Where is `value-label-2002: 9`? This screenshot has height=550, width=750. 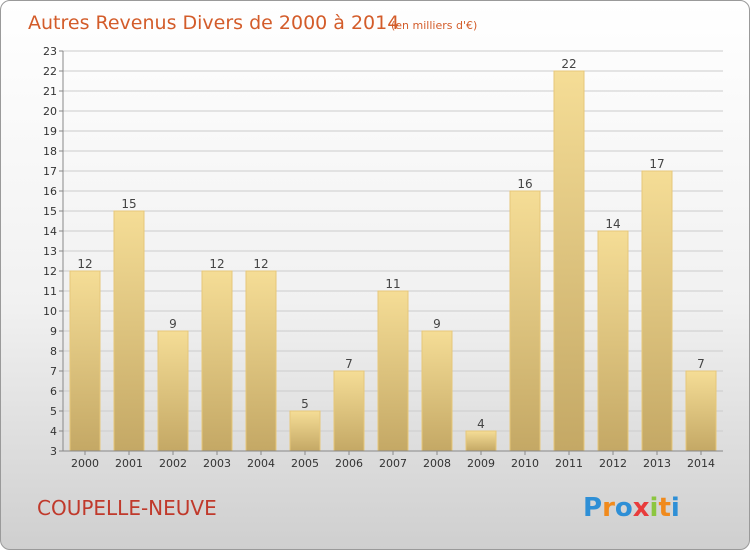 value-label-2002: 9 is located at coordinates (173, 324).